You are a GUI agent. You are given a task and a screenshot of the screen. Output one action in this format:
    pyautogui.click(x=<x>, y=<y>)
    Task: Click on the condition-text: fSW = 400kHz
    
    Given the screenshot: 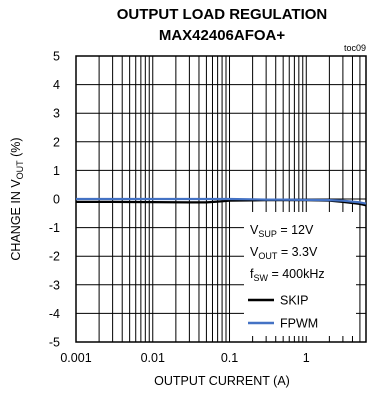 What is the action you would take?
    pyautogui.click(x=287, y=275)
    